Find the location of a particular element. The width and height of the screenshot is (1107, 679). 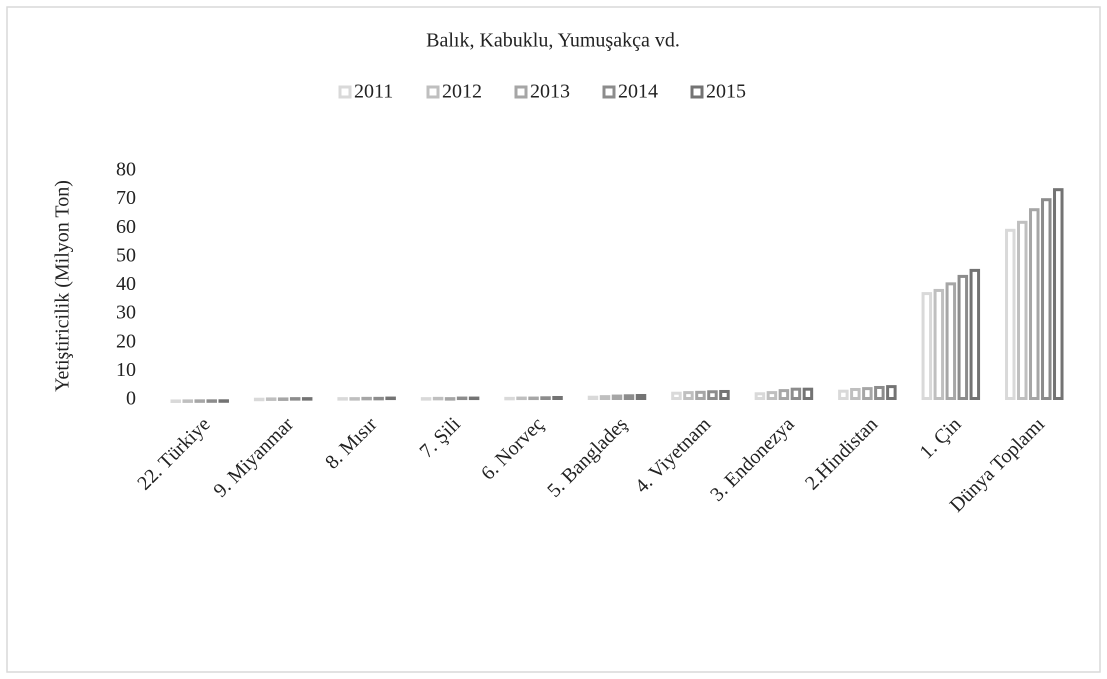

chart-title: Balık, Kabuklu, Yumuşakça vd. is located at coordinates (553, 41).